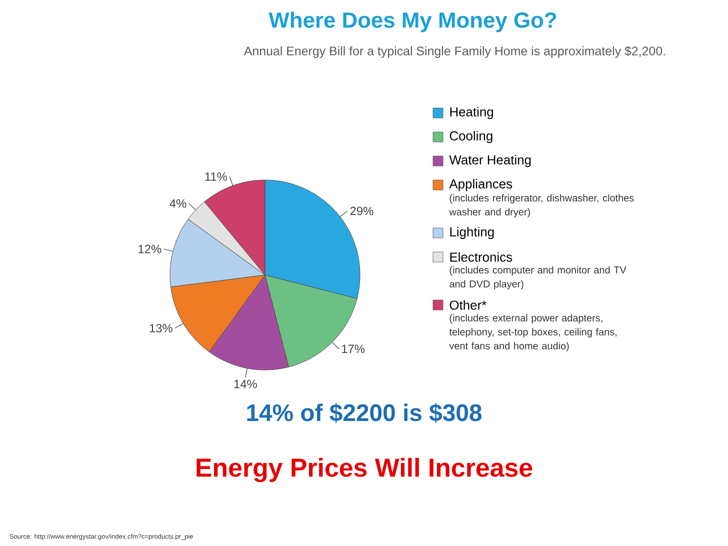  I want to click on text: (includes external power adapters, telephony, set-top boxes, ceiling fans, vent fans and home audio), so click(532, 333).